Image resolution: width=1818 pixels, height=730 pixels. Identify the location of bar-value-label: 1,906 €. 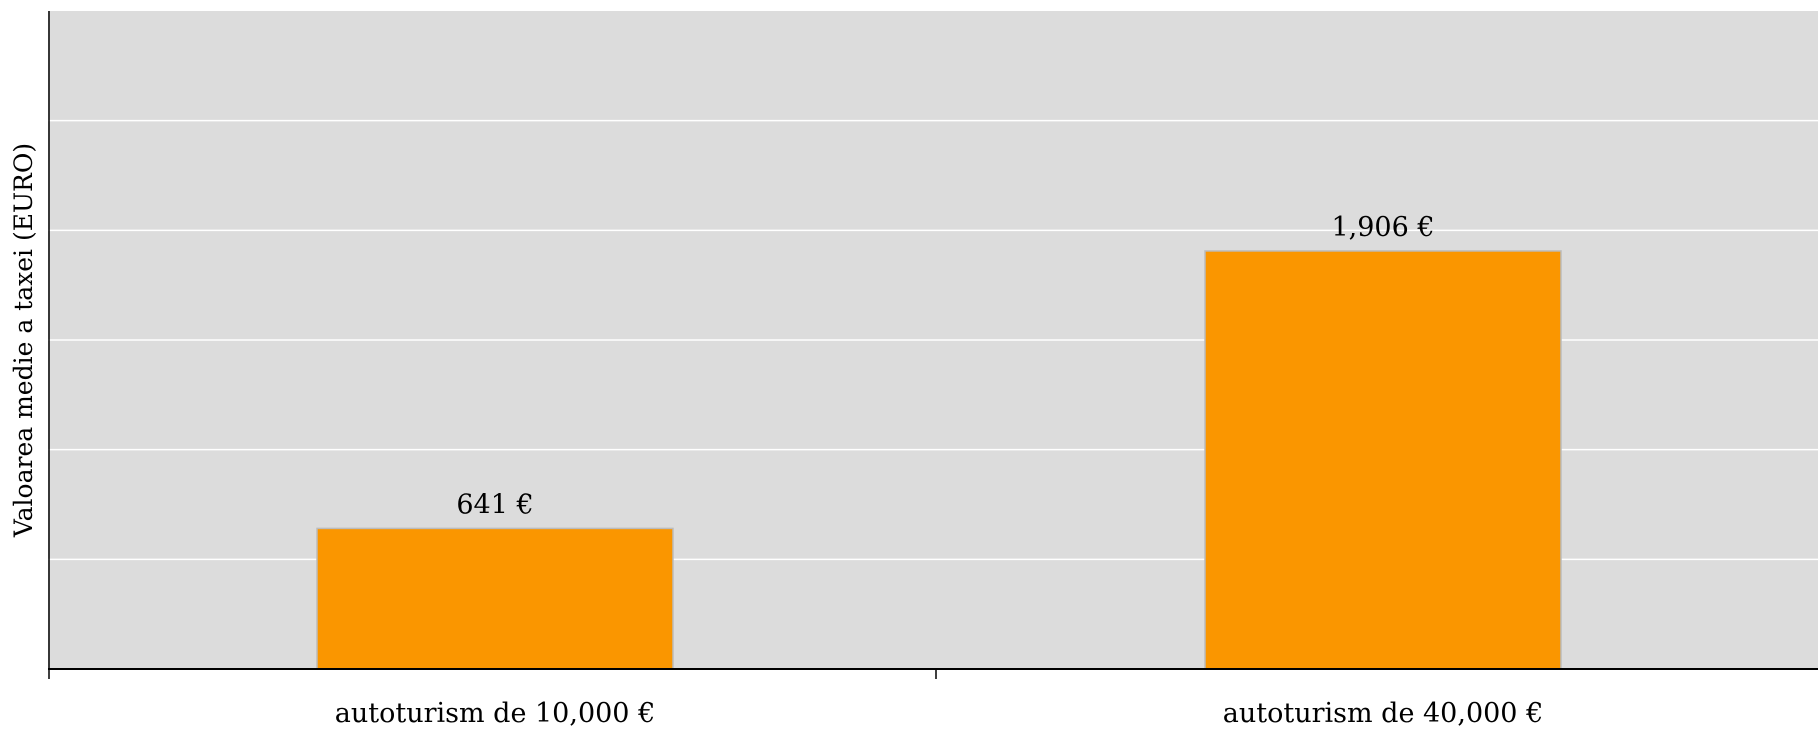
(1382, 227).